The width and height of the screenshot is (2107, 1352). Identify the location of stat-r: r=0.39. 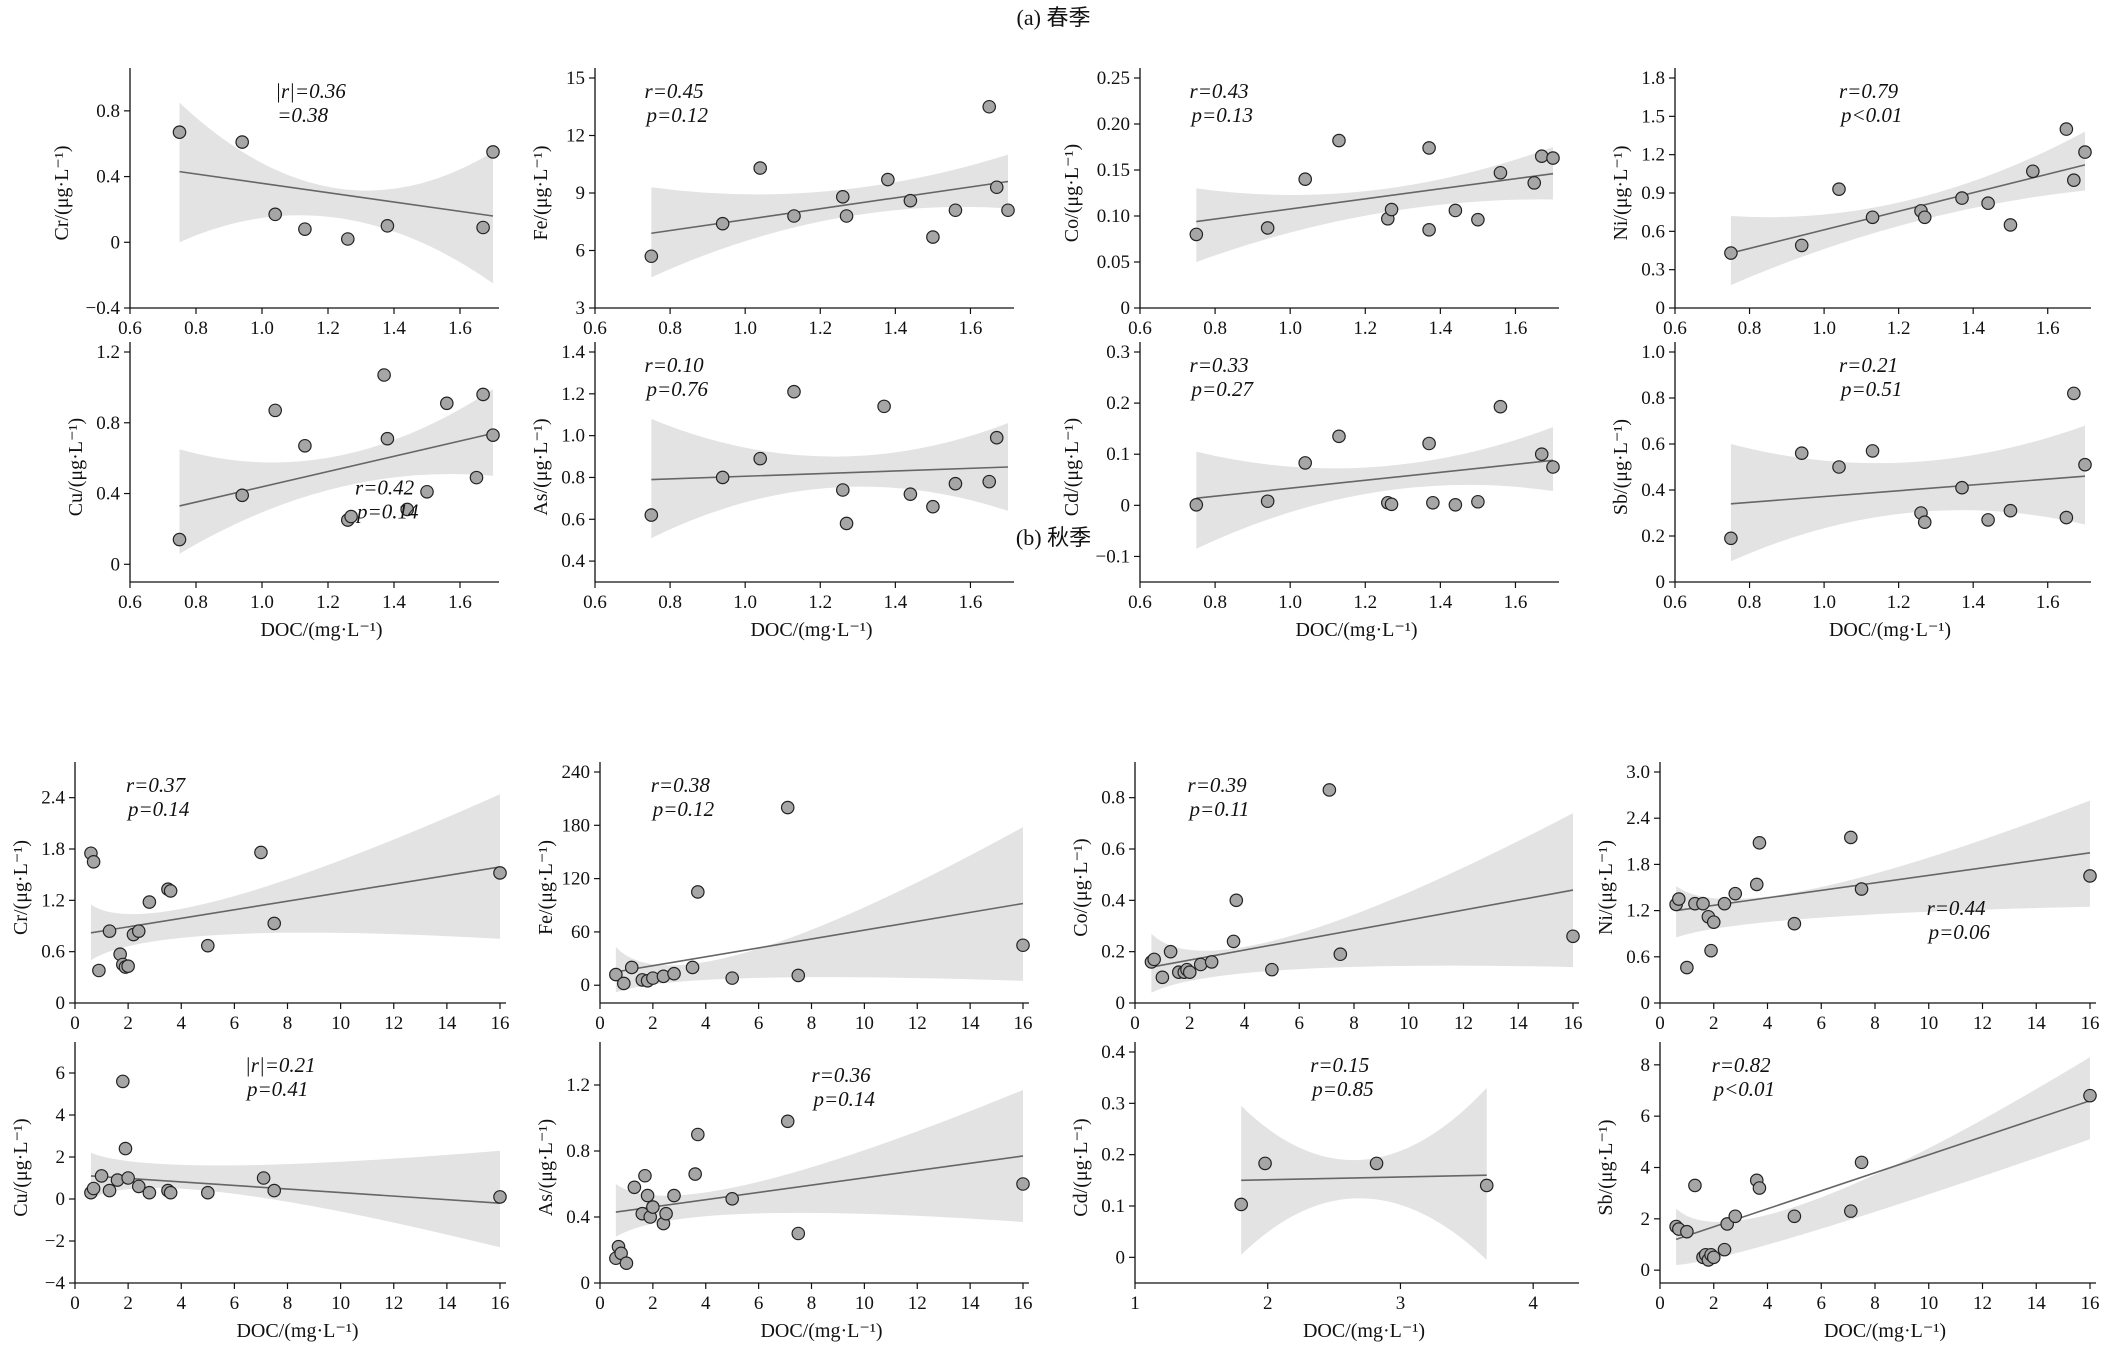
(1218, 785).